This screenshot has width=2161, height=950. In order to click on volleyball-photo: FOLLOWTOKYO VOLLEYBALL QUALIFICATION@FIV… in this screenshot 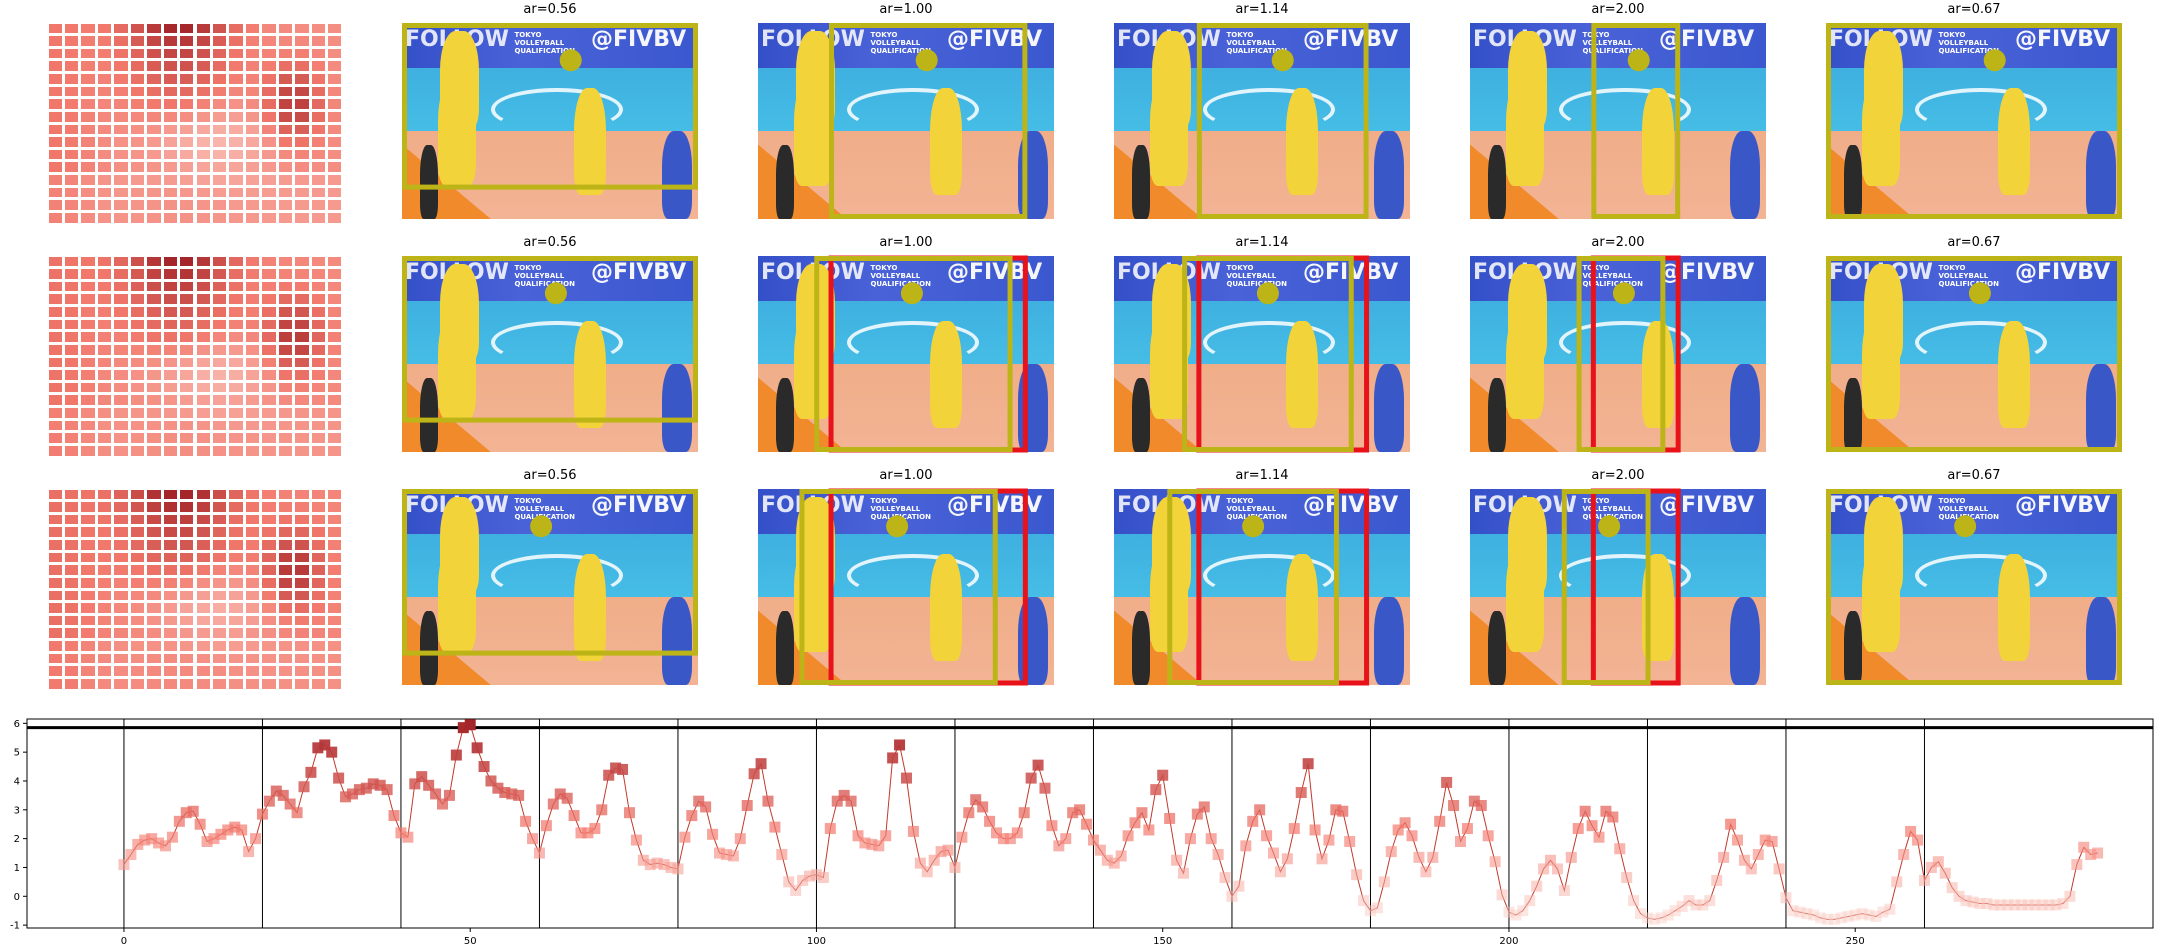, I will do `click(906, 121)`.